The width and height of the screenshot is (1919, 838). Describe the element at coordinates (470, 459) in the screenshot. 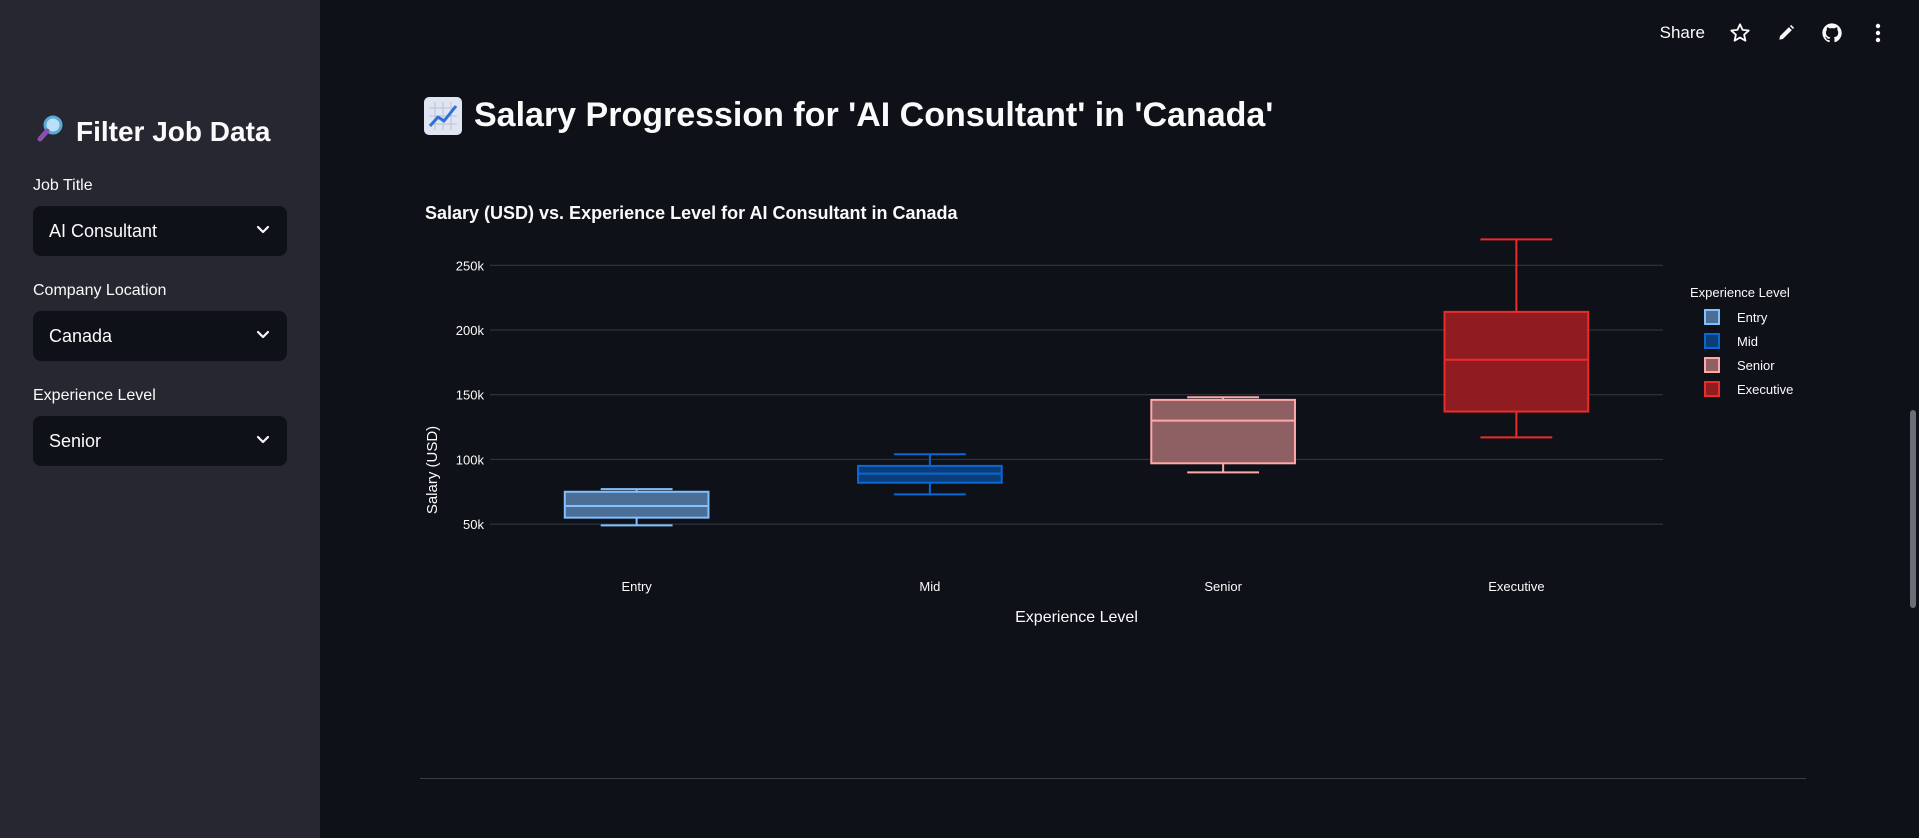

I see `y-tick-label: 100k` at that location.